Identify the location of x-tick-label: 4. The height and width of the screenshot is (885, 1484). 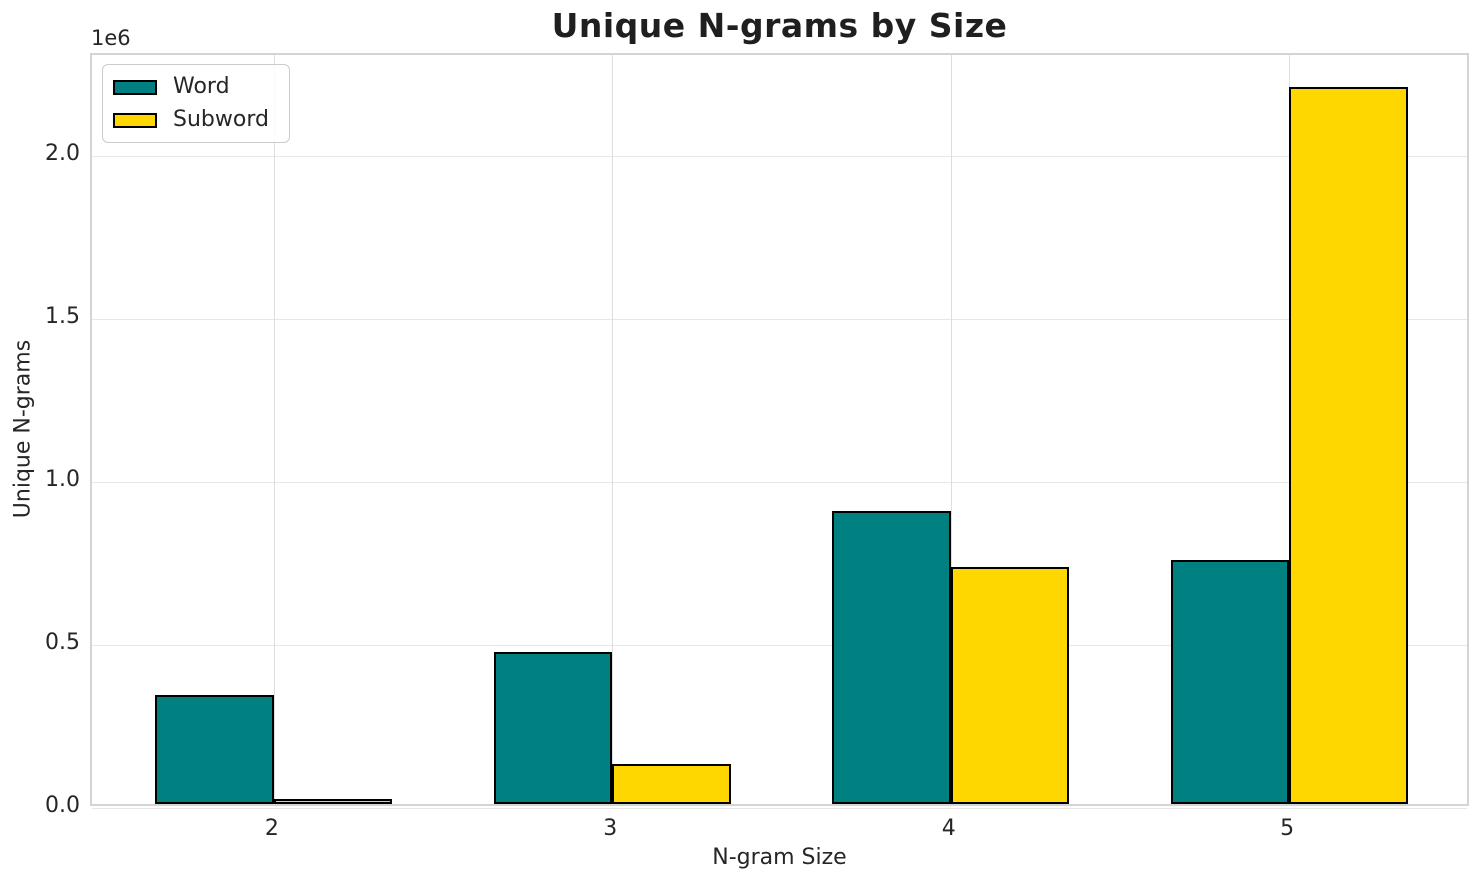
(948, 828).